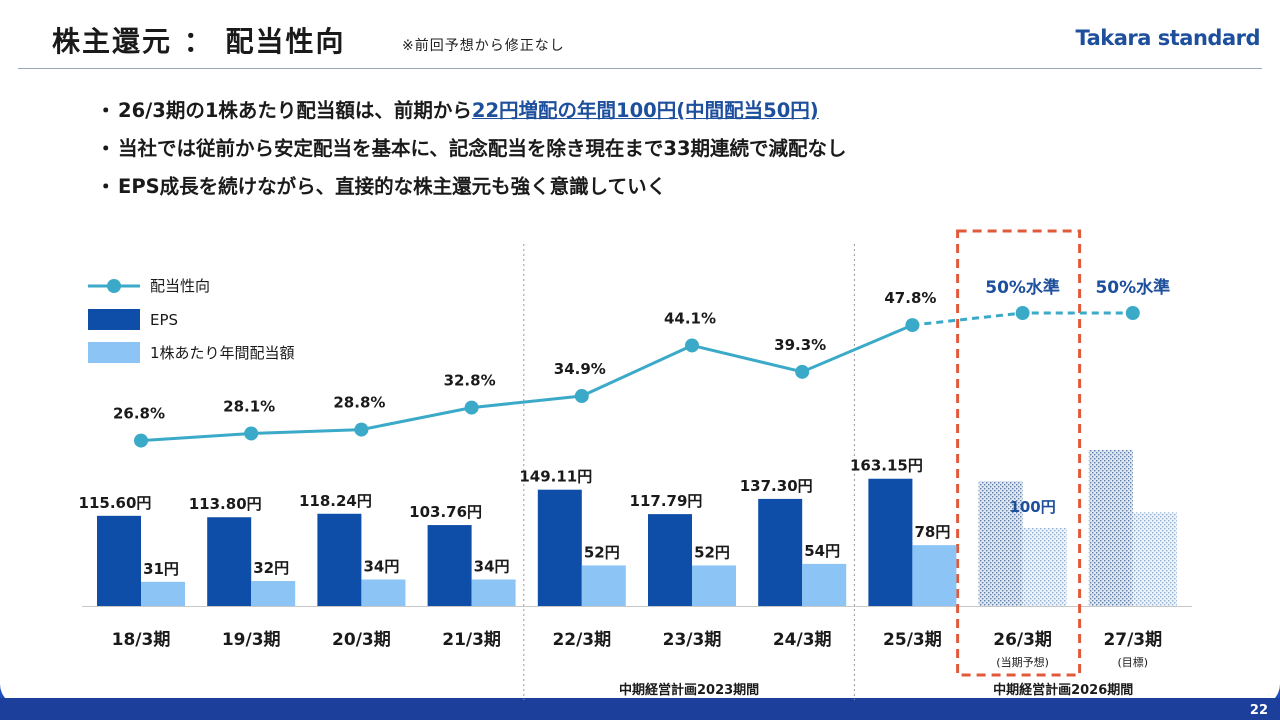  Describe the element at coordinates (910, 298) in the screenshot. I see `payout-label: 47.8%` at that location.